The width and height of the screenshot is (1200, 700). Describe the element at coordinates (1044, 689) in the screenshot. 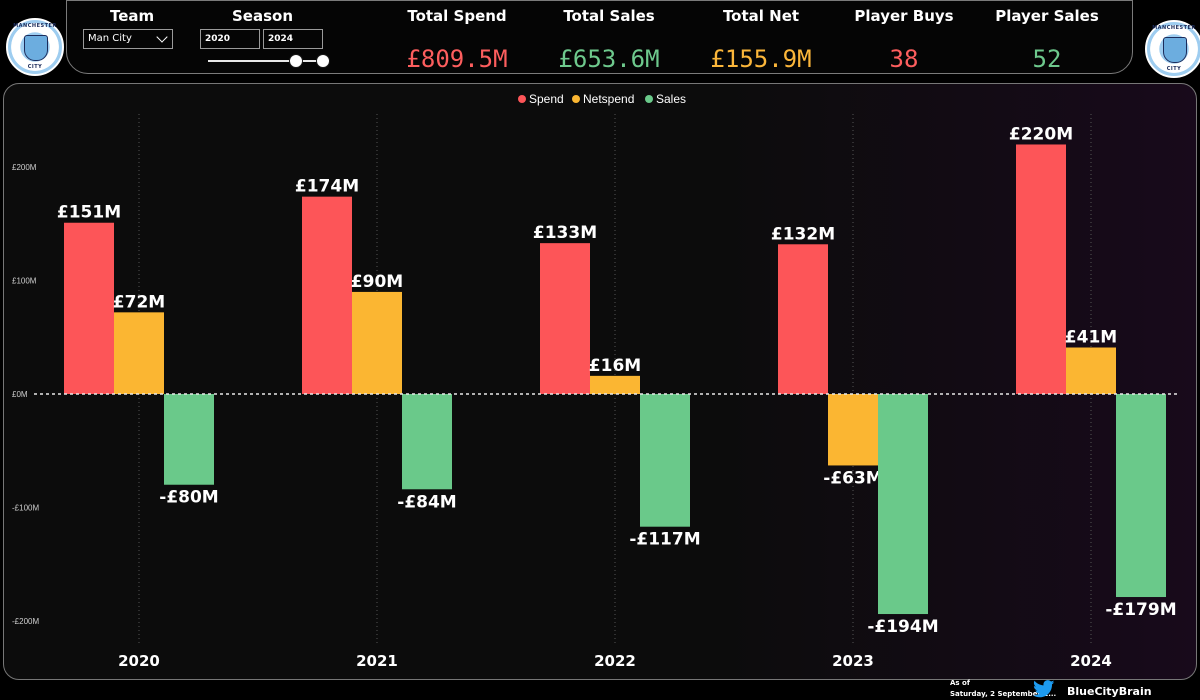

I see `twitter-bird-icon` at that location.